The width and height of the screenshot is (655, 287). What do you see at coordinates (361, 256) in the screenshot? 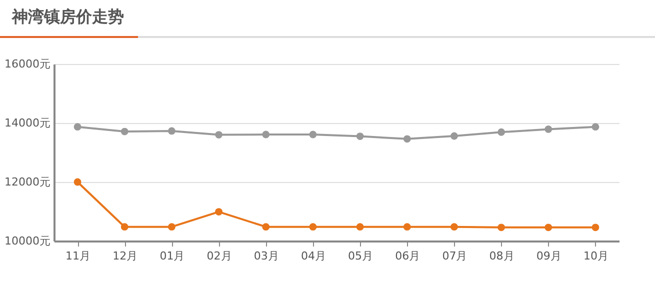
I see `x-tick-label: 05月` at bounding box center [361, 256].